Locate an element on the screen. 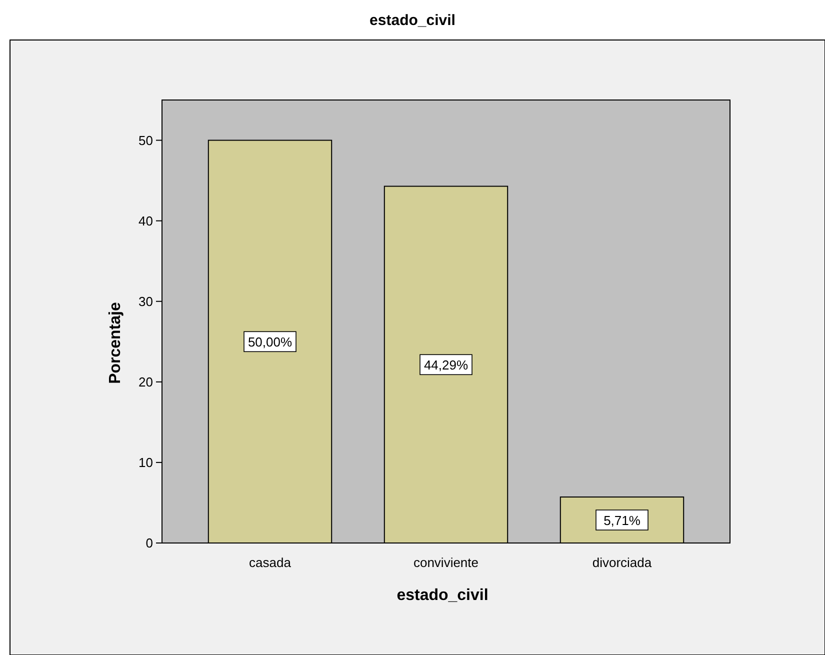  data-label: 5,71% is located at coordinates (622, 520).